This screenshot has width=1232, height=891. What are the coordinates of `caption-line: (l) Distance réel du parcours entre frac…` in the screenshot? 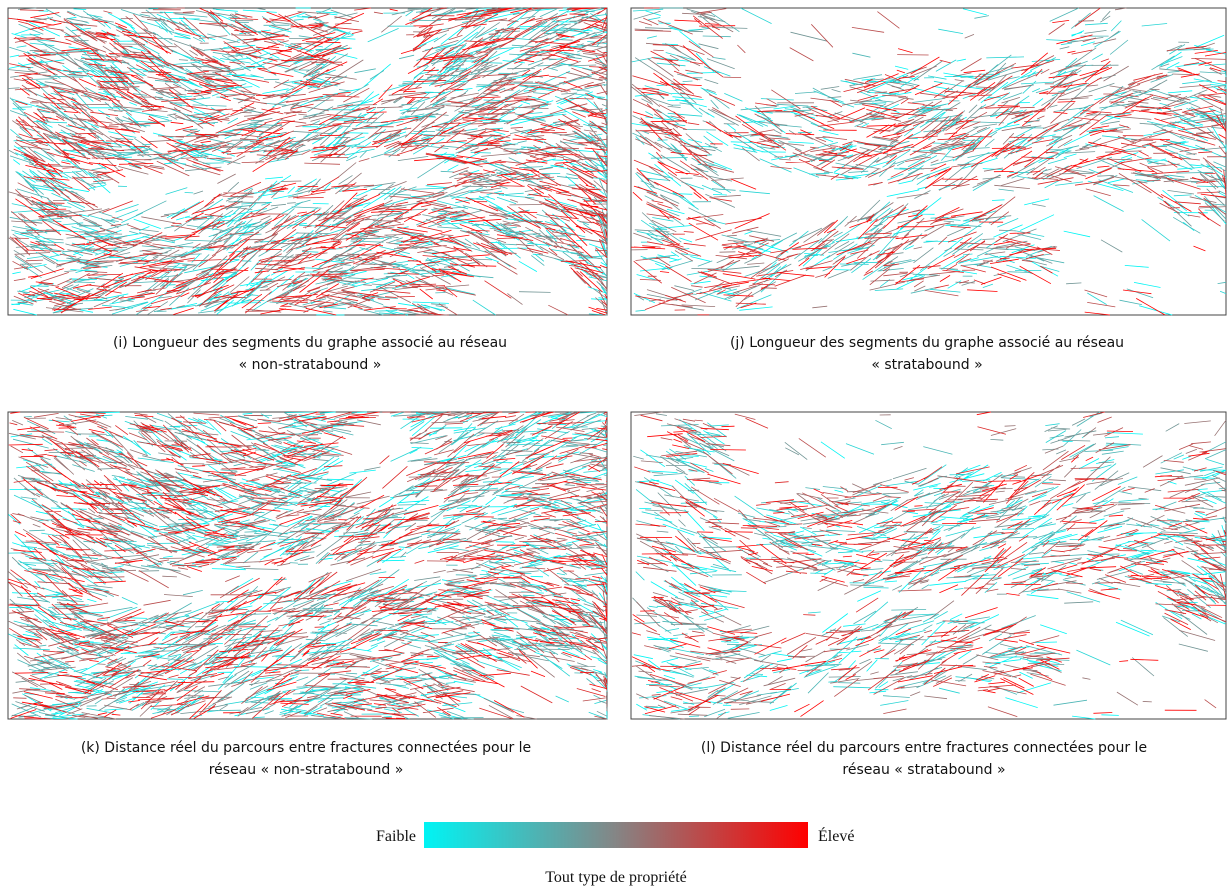 It's located at (924, 748).